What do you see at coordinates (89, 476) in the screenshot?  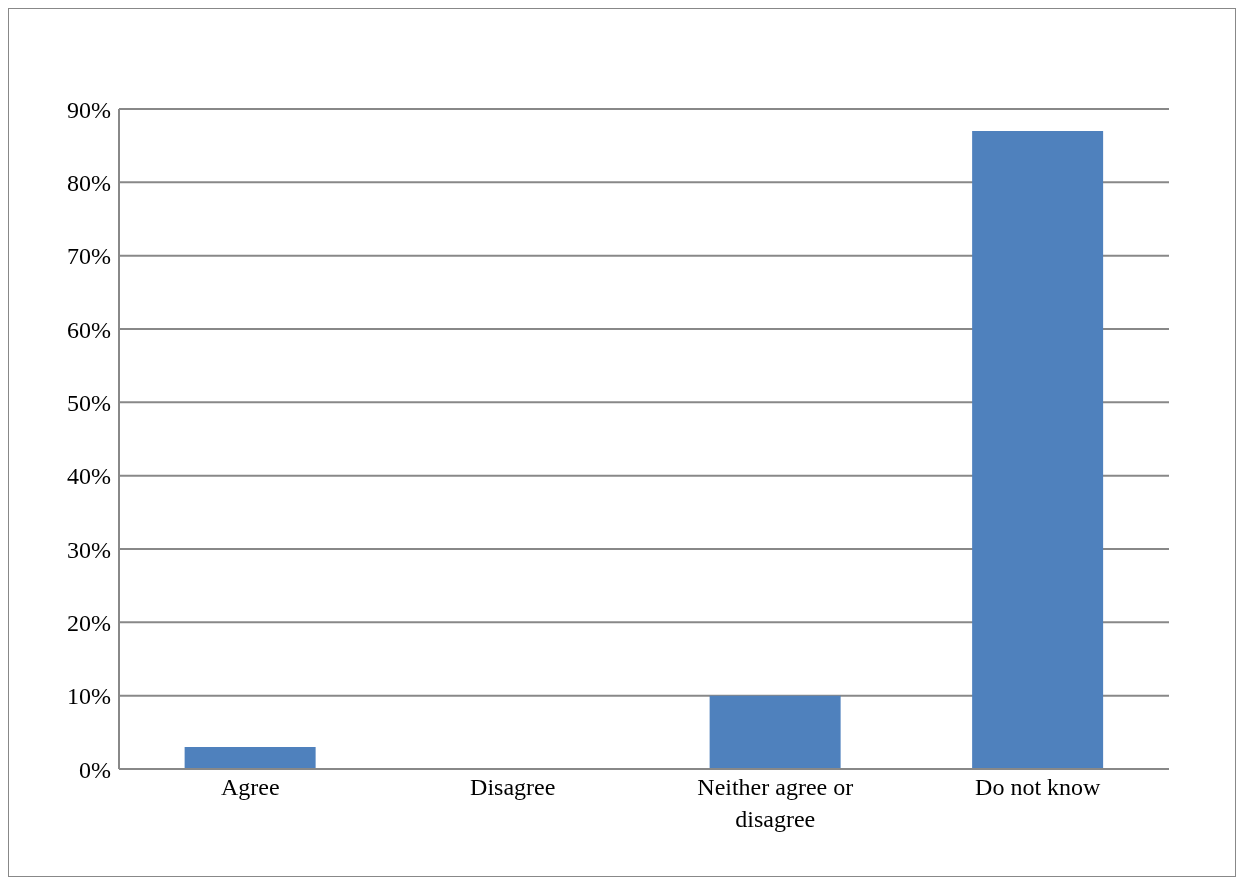 I see `y-tick-label: 40%` at bounding box center [89, 476].